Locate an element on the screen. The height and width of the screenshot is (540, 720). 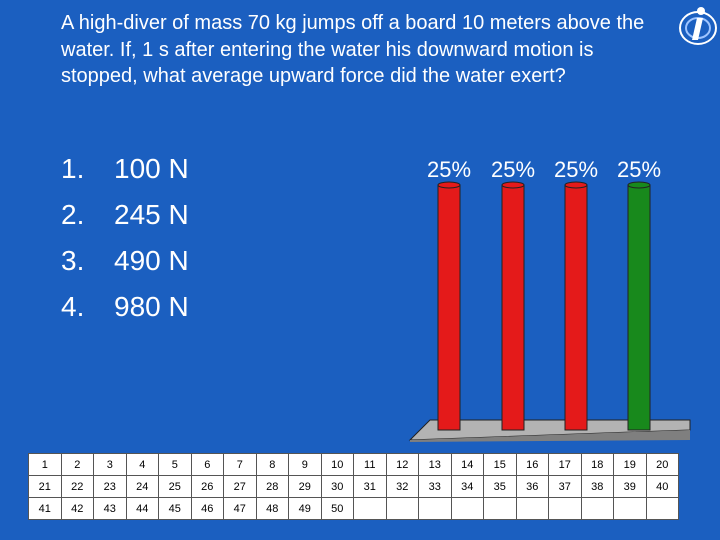
answer-option-1: 1. 100 N is located at coordinates (161, 169).